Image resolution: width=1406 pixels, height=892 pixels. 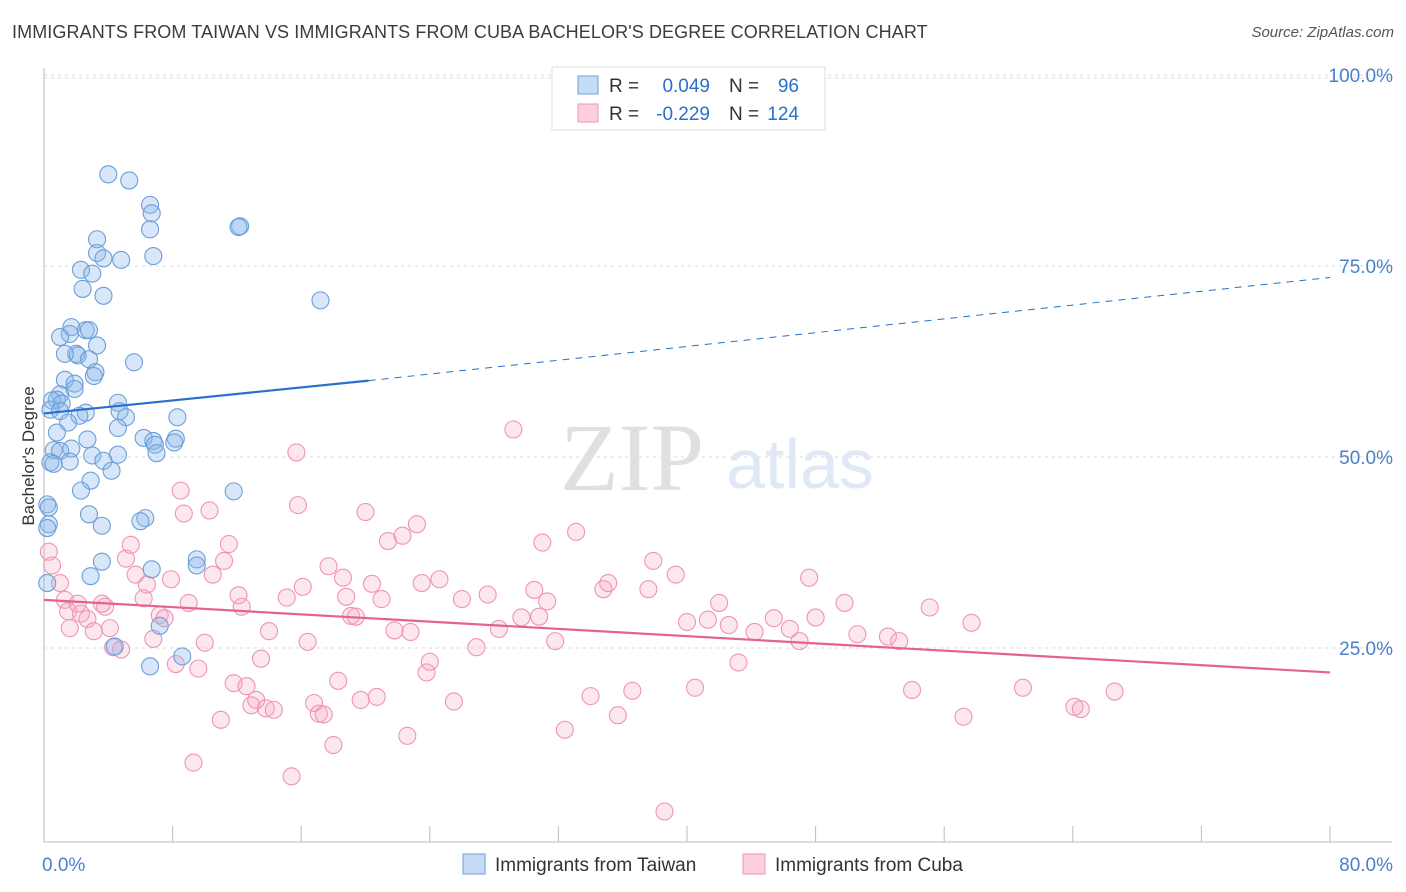 I want to click on legend-r-label-cuba: R =, so click(x=624, y=114).